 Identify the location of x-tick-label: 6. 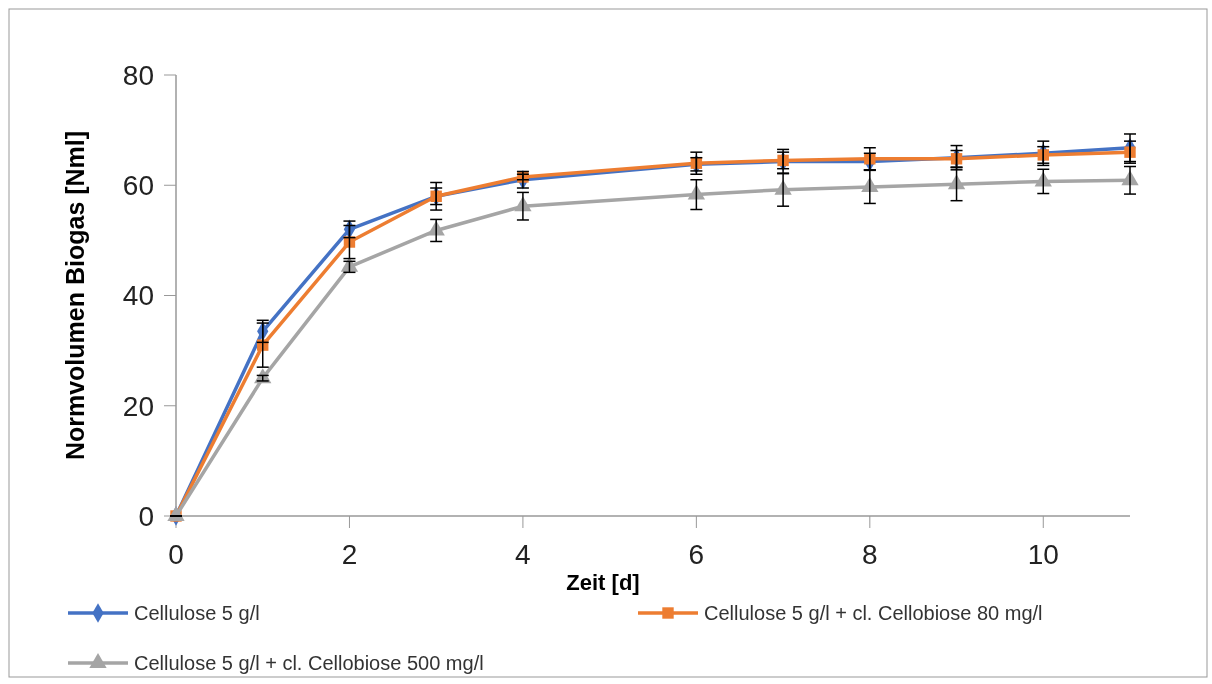
(696, 554).